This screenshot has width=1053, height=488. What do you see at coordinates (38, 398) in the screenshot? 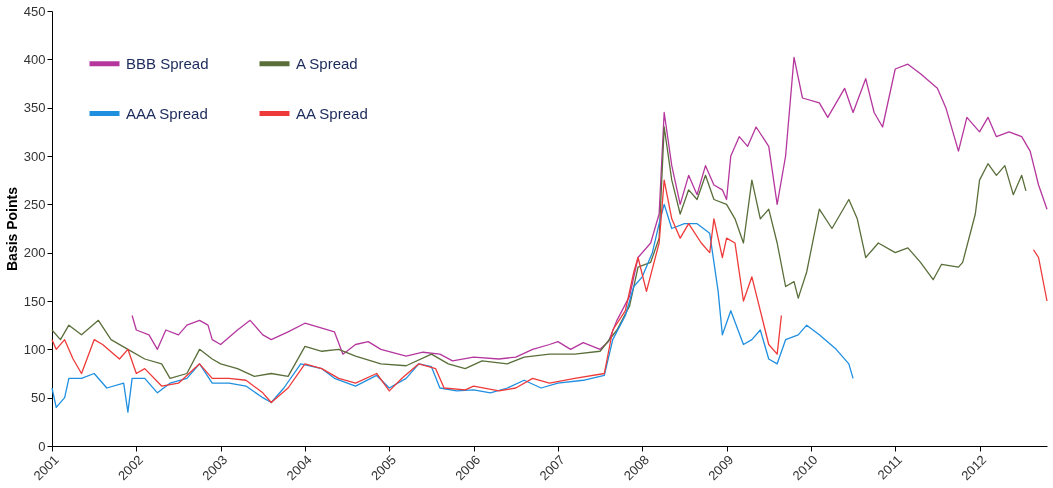
I see `y-tick-label: 50` at bounding box center [38, 398].